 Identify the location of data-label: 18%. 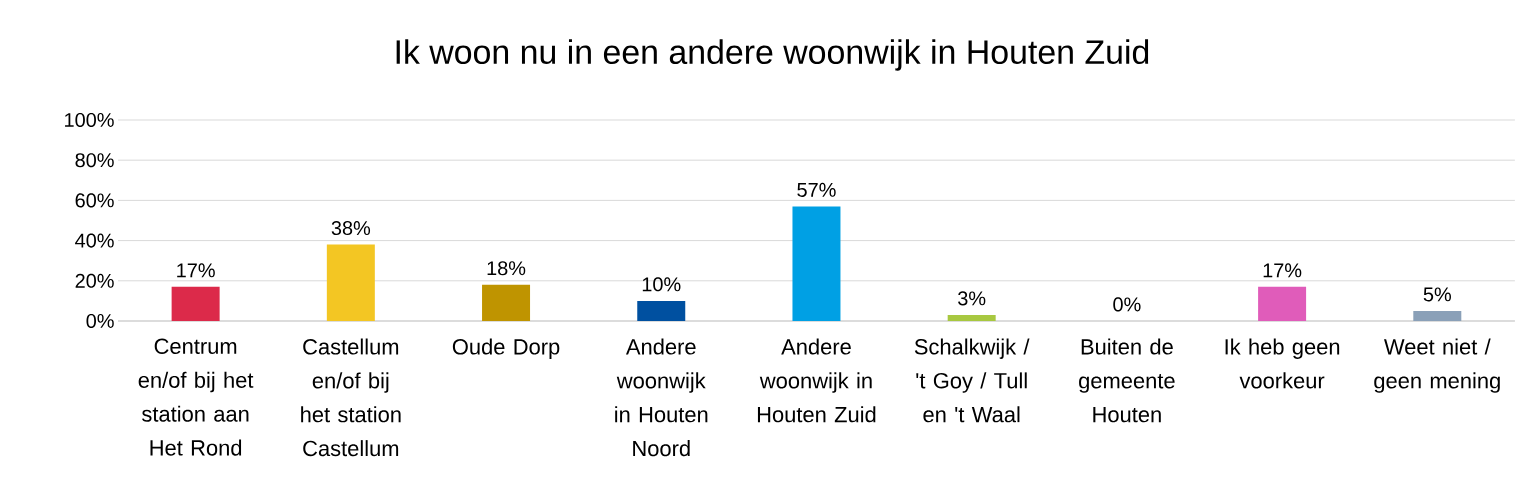
(506, 268).